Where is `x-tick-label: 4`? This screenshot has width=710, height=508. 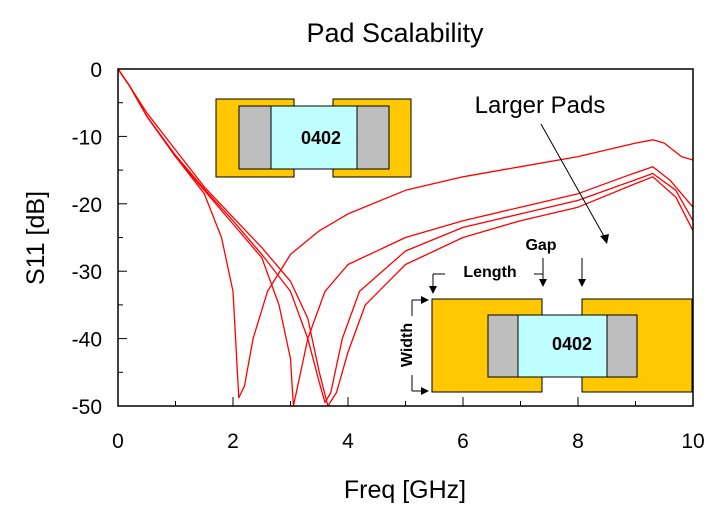
x-tick-label: 4 is located at coordinates (348, 441).